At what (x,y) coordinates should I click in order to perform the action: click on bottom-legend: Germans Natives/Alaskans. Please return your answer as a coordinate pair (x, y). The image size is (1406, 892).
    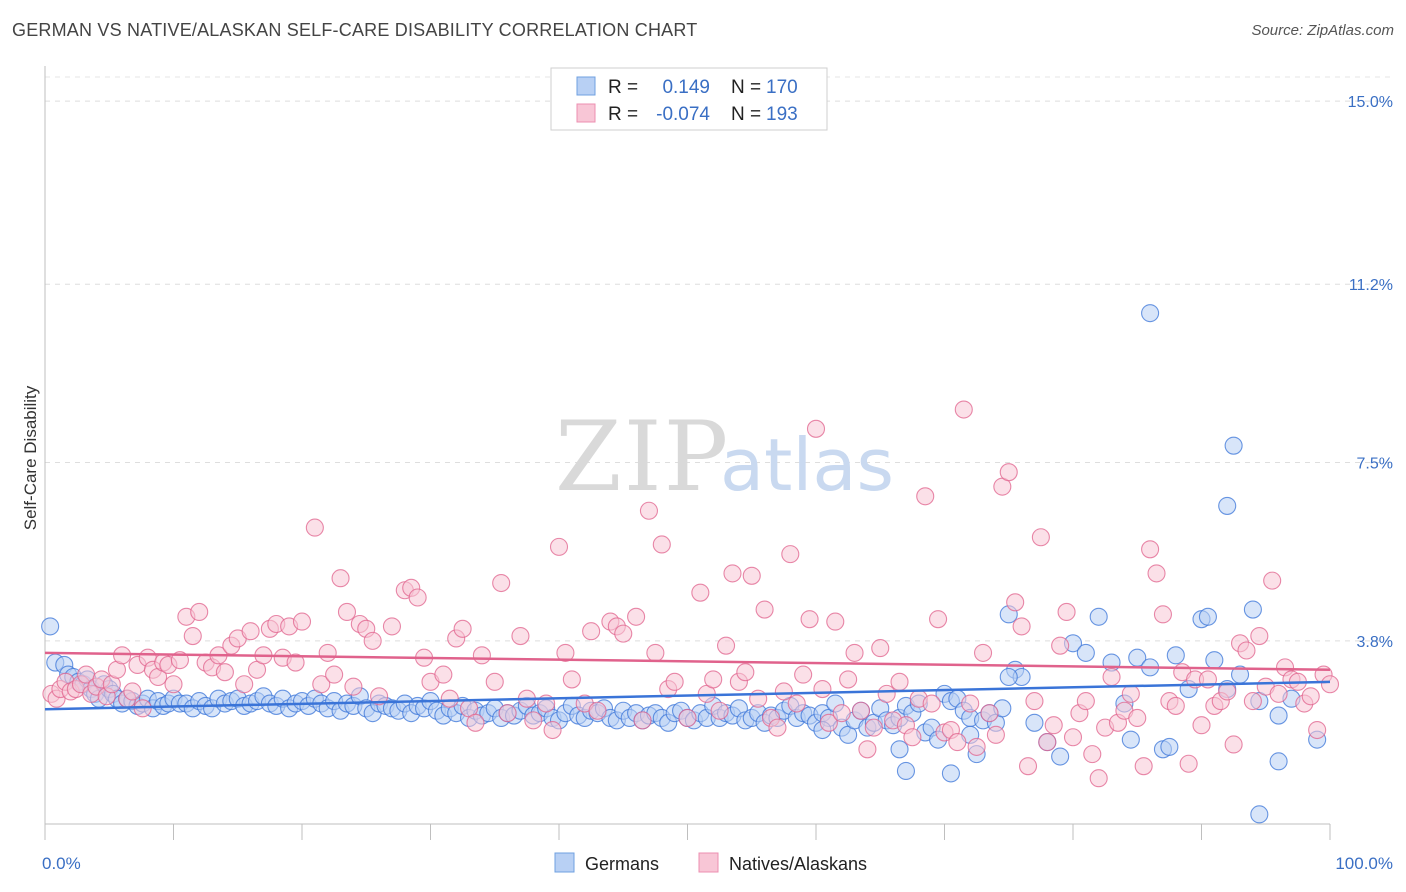
    Looking at the image, I should click on (710, 863).